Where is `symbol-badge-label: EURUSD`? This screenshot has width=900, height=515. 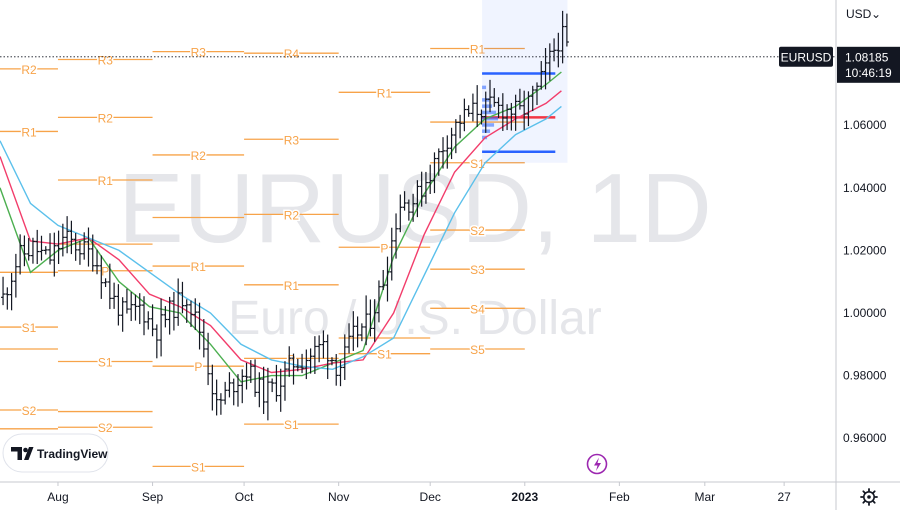 symbol-badge-label: EURUSD is located at coordinates (806, 57).